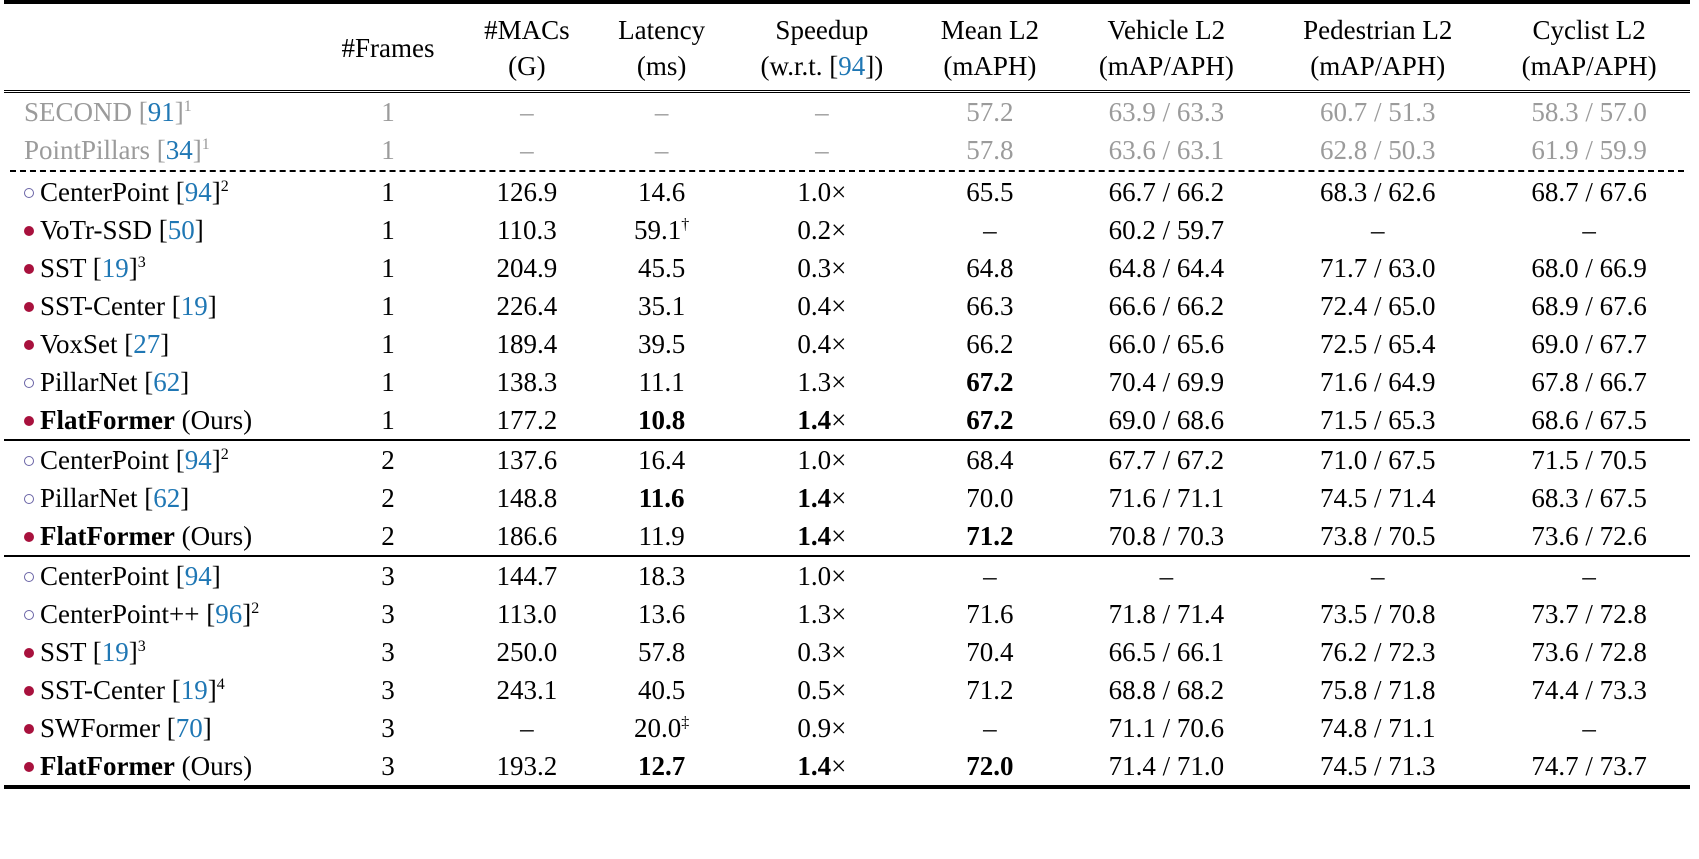  Describe the element at coordinates (1589, 344) in the screenshot. I see `cyclist-l2-cell: 69.0 / 67.7` at that location.